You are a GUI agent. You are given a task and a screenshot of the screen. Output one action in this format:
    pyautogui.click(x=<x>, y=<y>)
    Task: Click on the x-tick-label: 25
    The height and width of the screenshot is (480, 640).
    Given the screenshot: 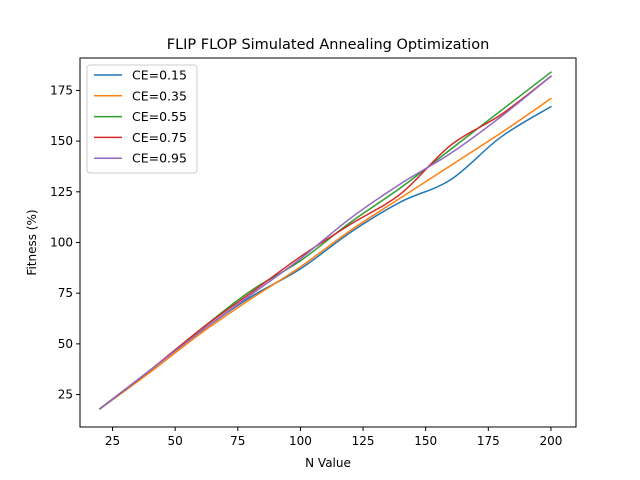 What is the action you would take?
    pyautogui.click(x=112, y=441)
    